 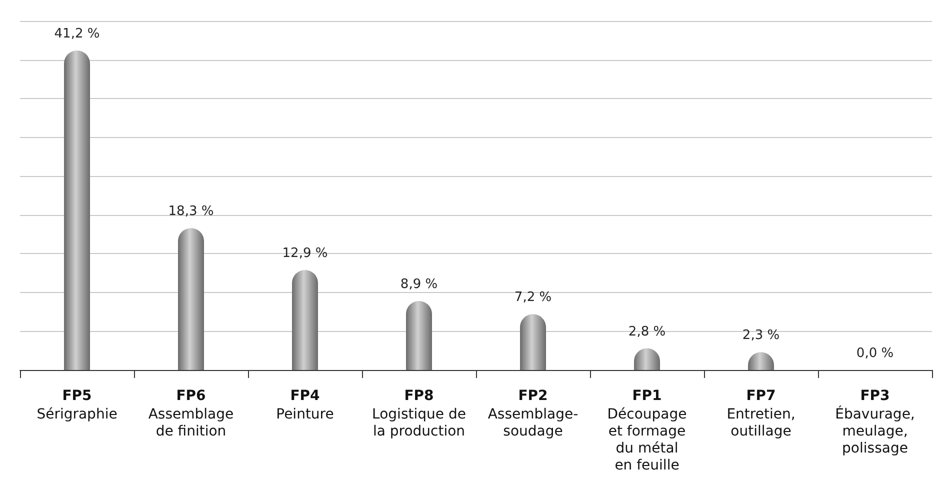 I want to click on x-tick-label: FP1 Découpage et formage du métal en feuille, so click(x=647, y=431).